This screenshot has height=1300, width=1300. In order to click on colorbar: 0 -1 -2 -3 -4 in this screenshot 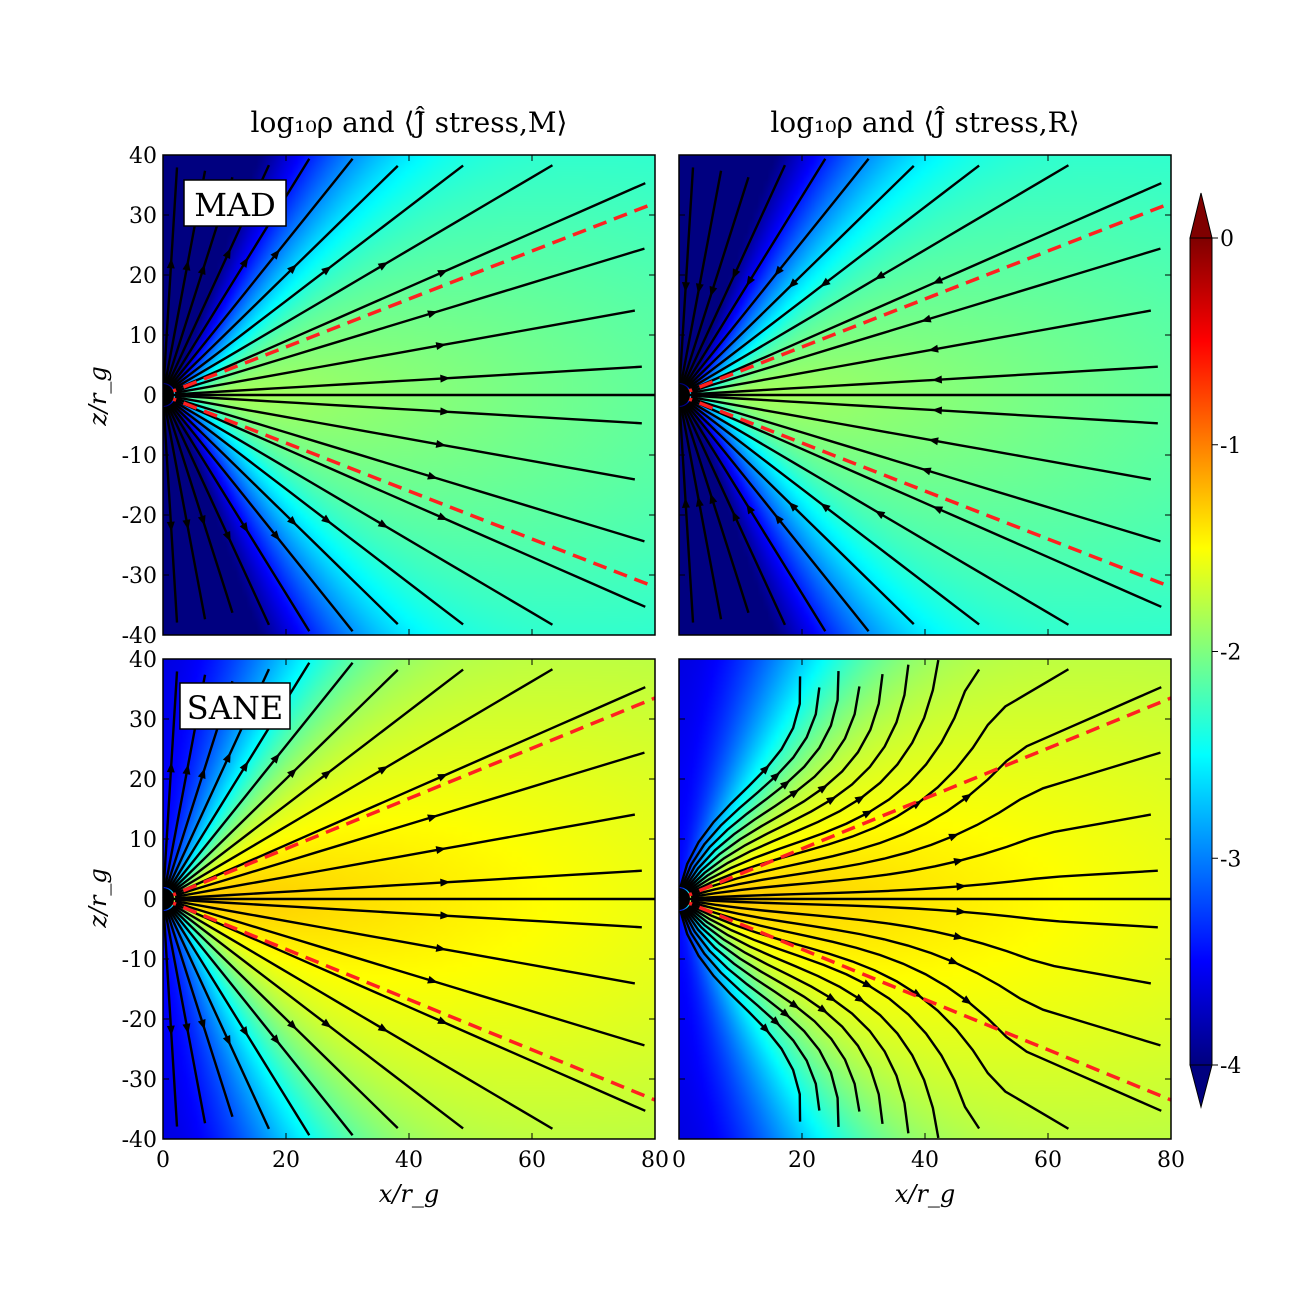, I will do `click(1215, 650)`.